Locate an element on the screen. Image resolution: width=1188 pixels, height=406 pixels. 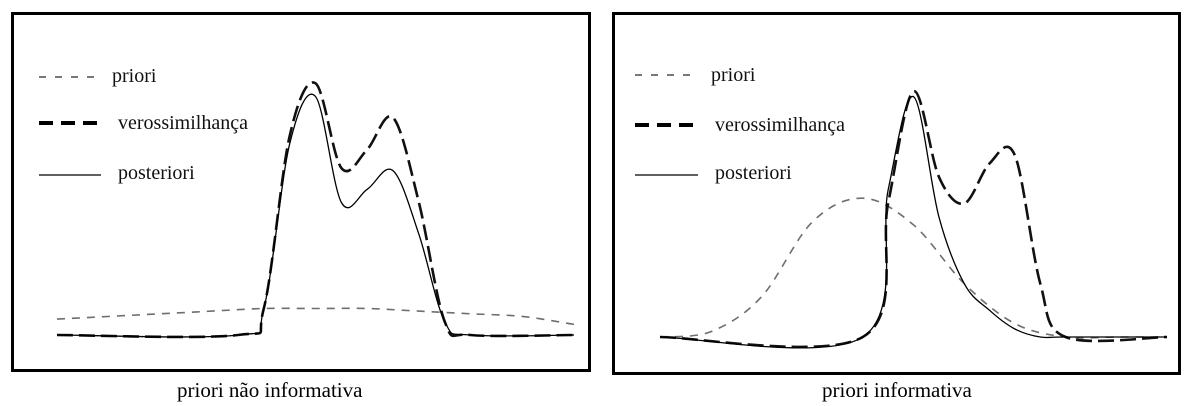
legend-right: priori verossimilhança posteriori is located at coordinates (740, 124).